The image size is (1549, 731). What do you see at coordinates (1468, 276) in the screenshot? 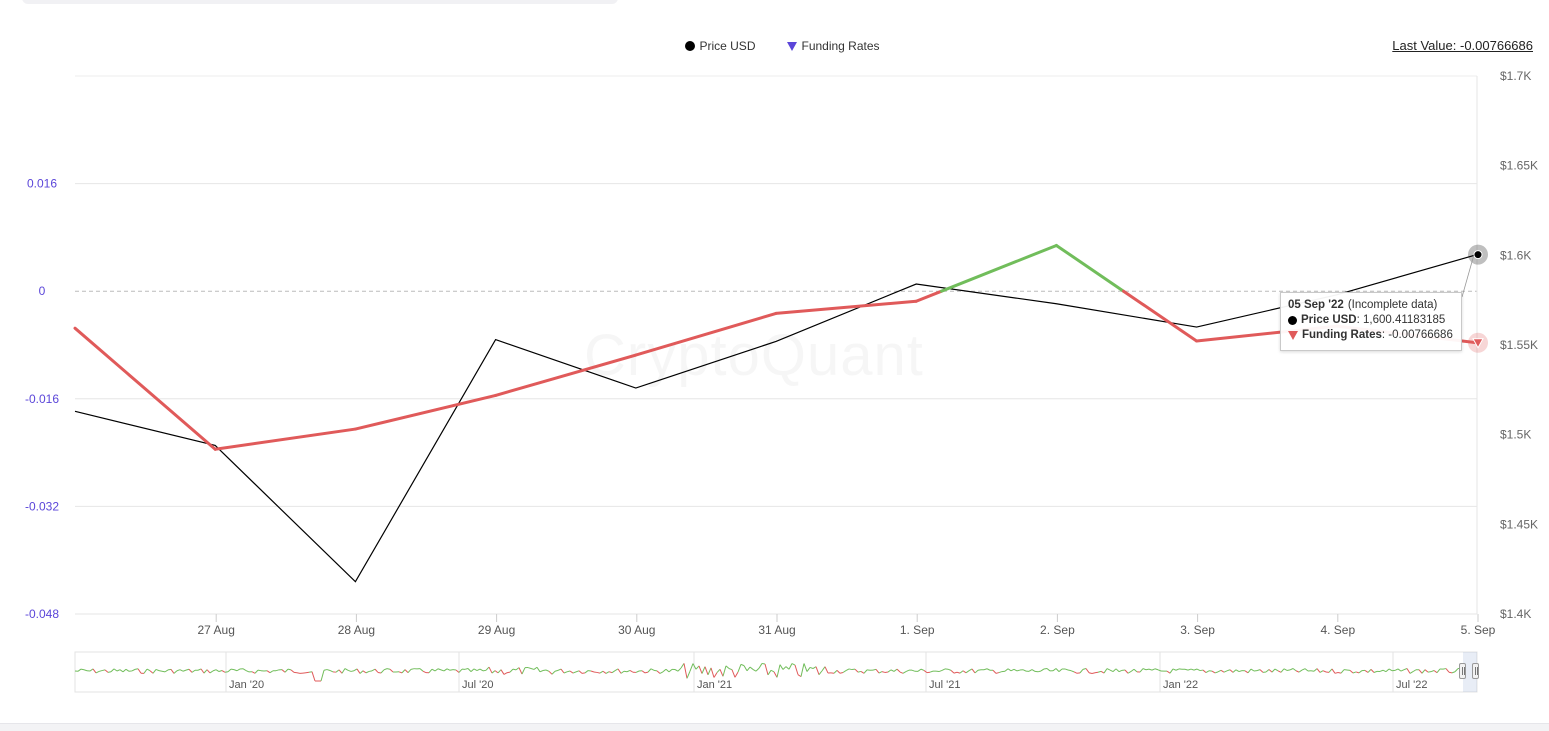
I see `tooltip-connector` at bounding box center [1468, 276].